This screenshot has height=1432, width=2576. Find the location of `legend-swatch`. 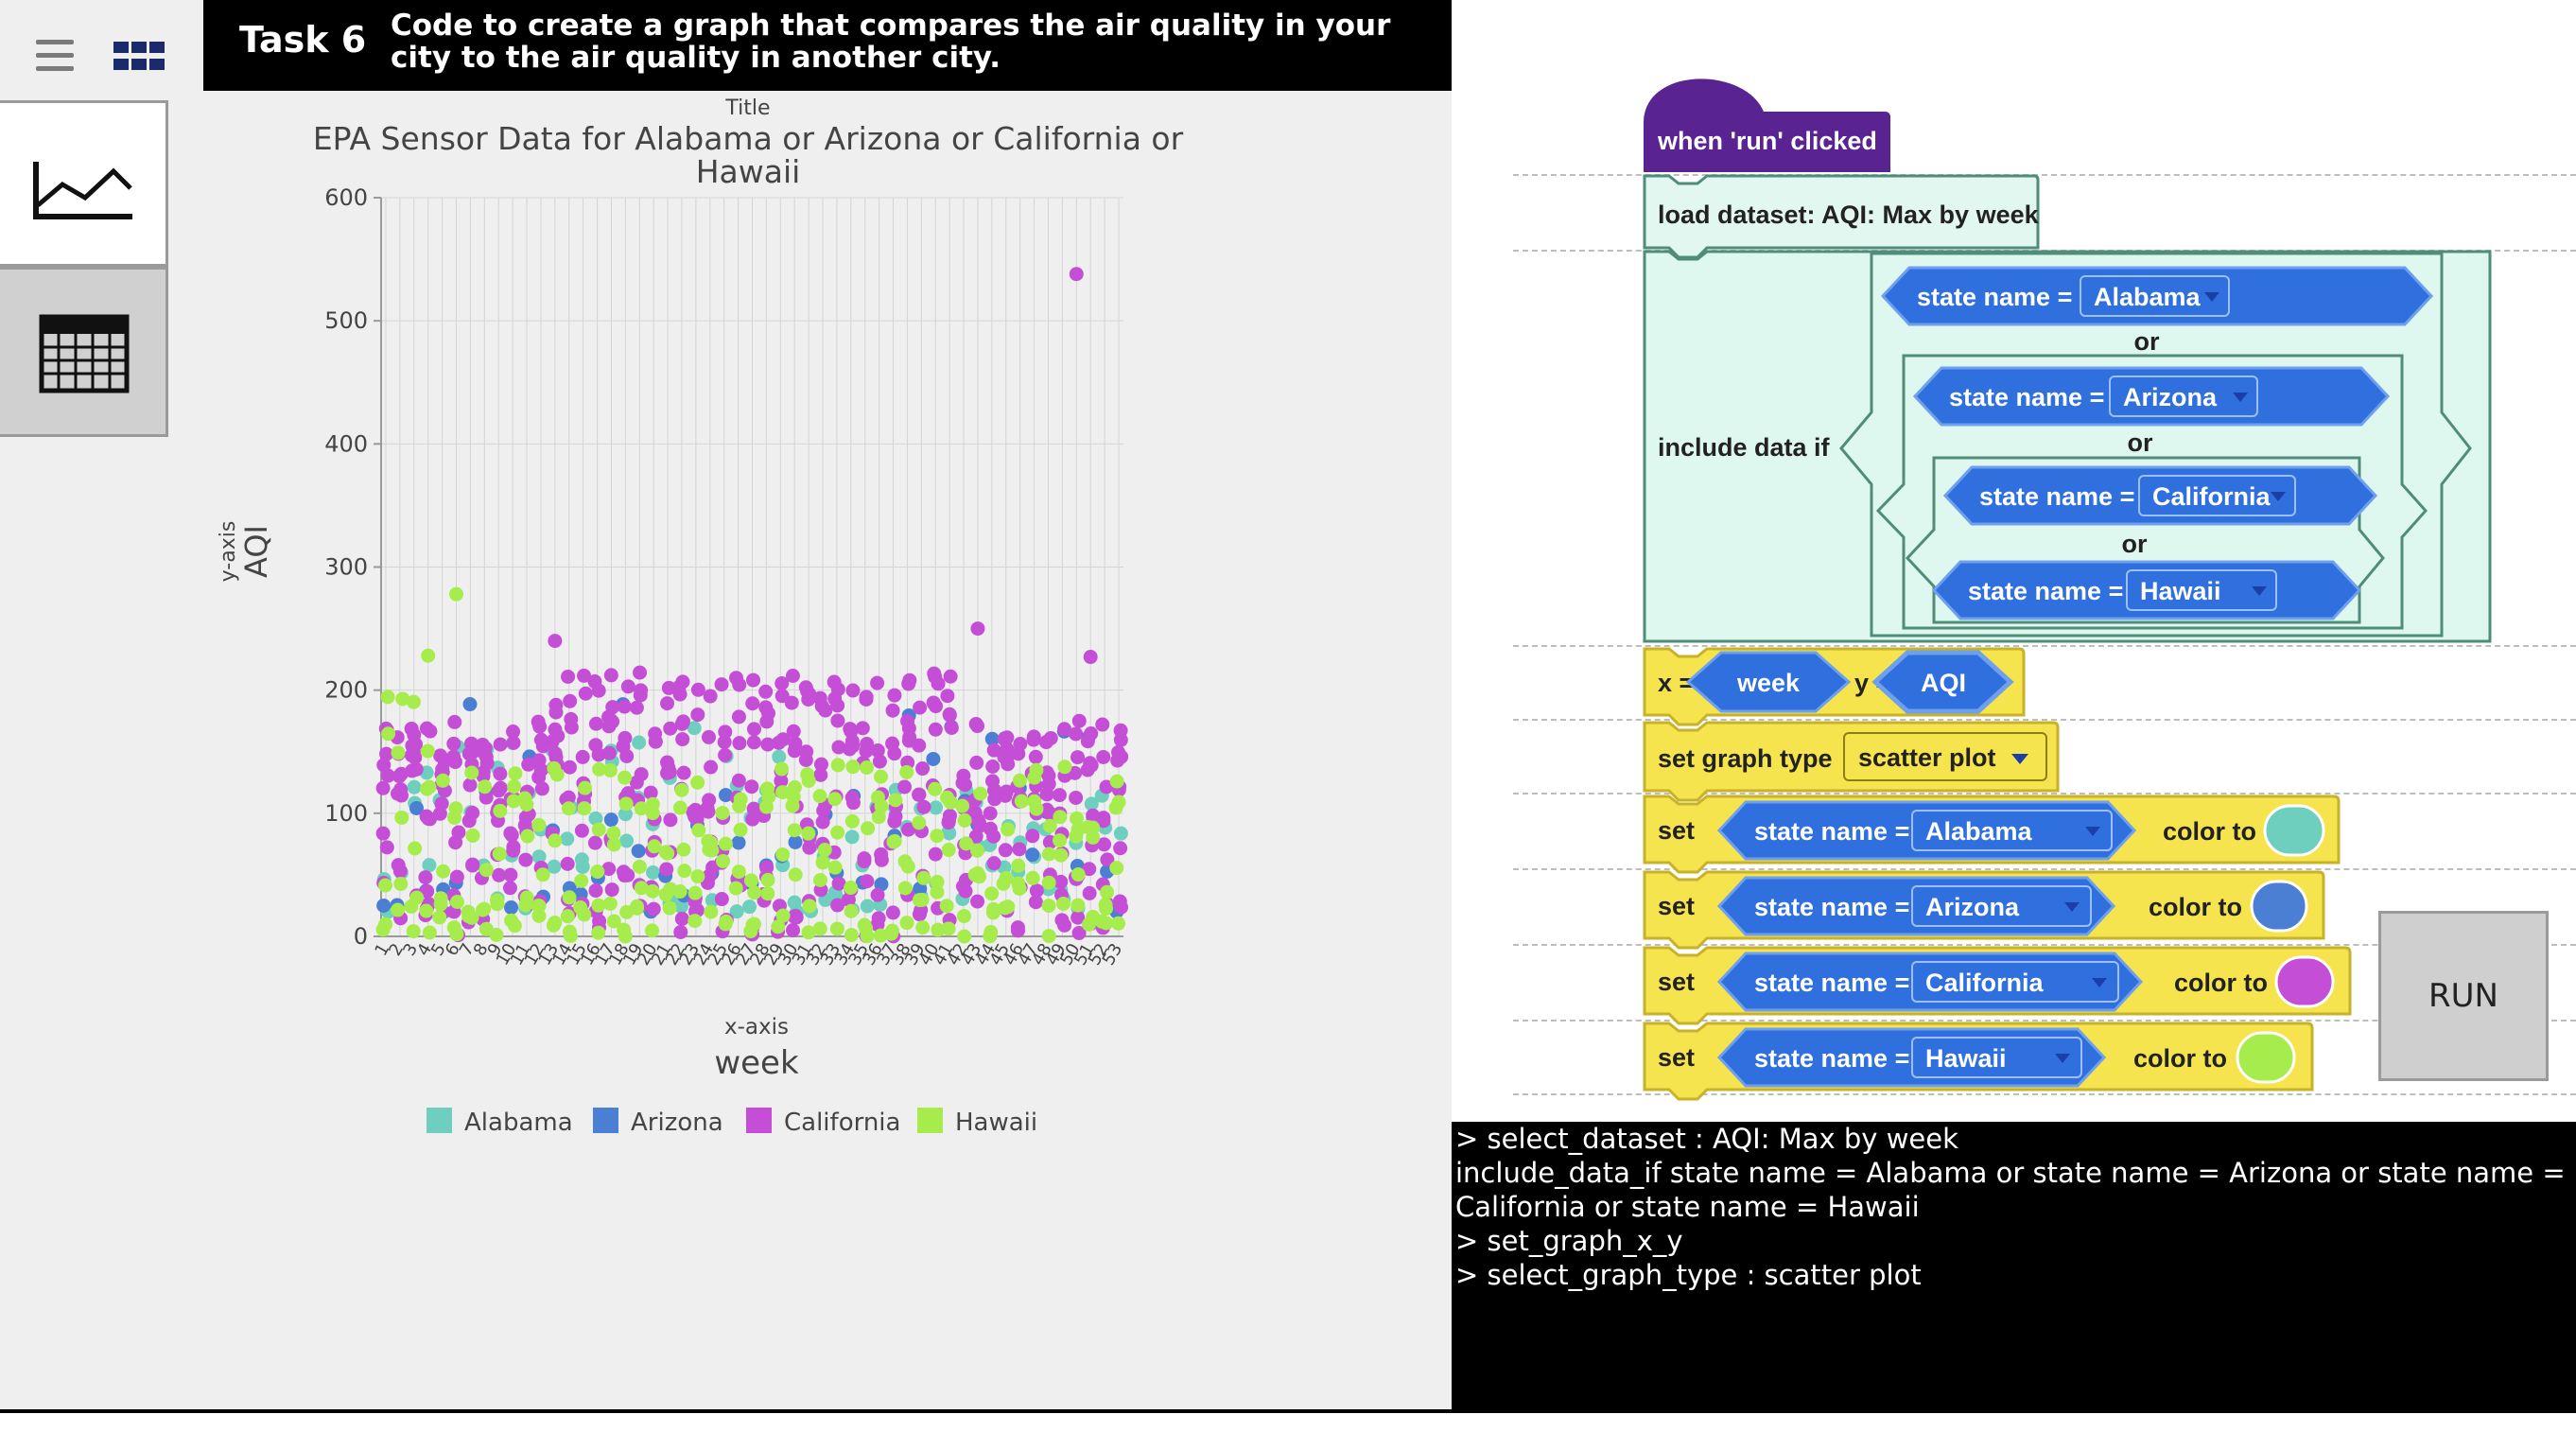

legend-swatch is located at coordinates (605, 1121).